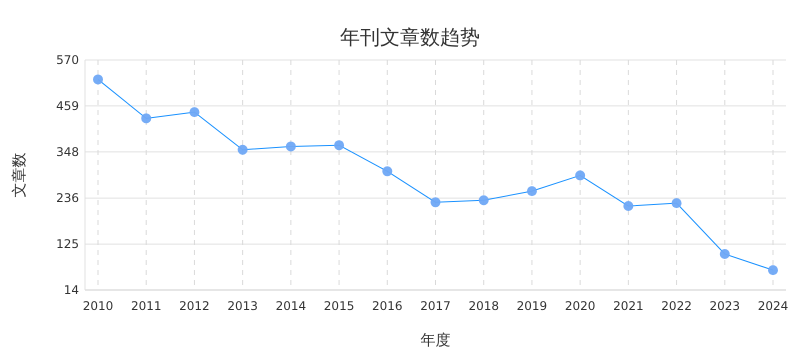  What do you see at coordinates (773, 306) in the screenshot?
I see `x-tick-label: 2024` at bounding box center [773, 306].